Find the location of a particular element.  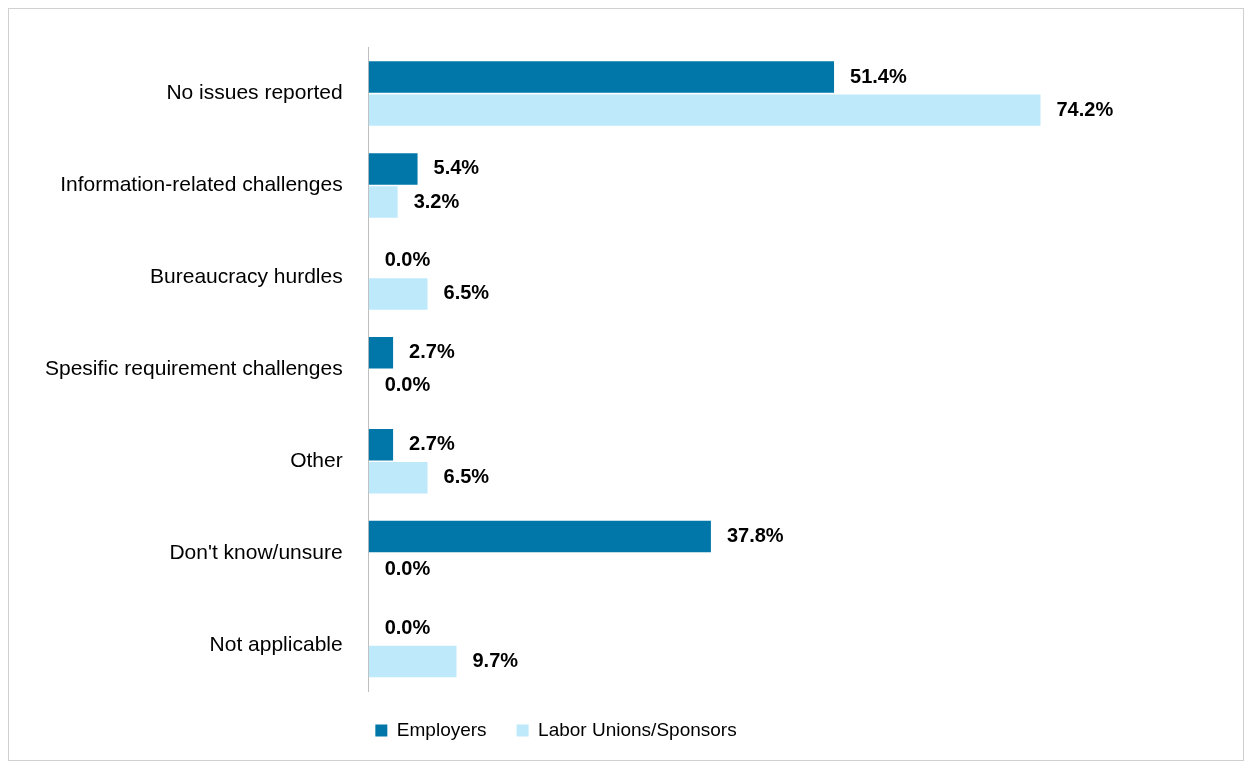

y-tick-label: No issues reported is located at coordinates (254, 92).